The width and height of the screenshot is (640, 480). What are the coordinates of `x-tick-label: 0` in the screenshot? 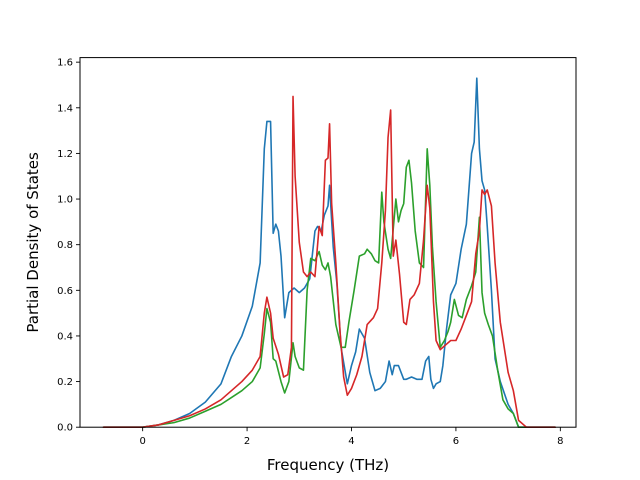 It's located at (142, 441).